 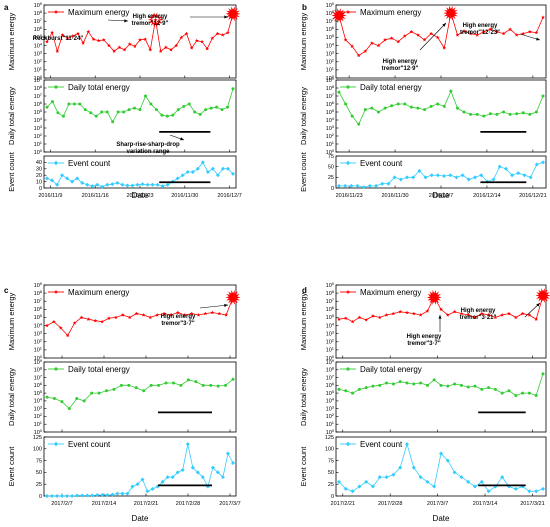 What do you see at coordinates (140, 195) in the screenshot?
I see `x-axis-label: Date` at bounding box center [140, 195].